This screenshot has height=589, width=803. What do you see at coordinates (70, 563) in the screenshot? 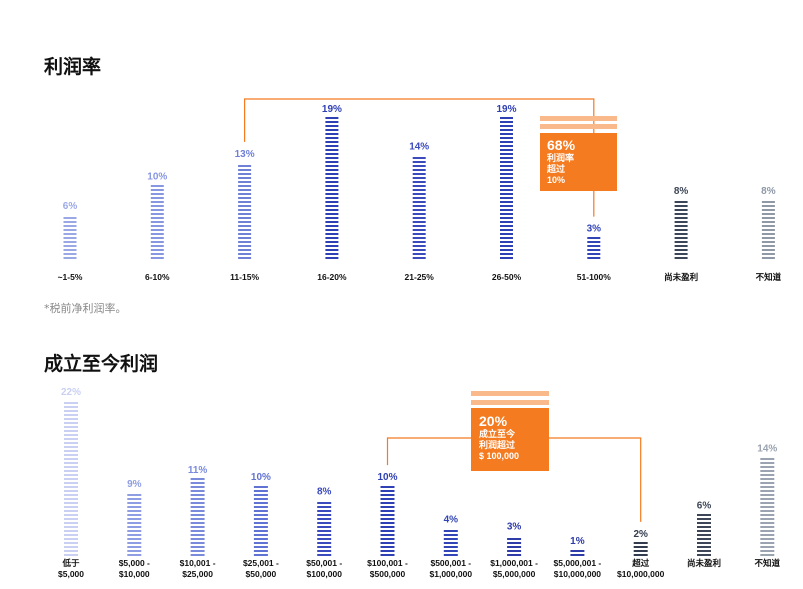
I see `category-line: 低于` at bounding box center [70, 563].